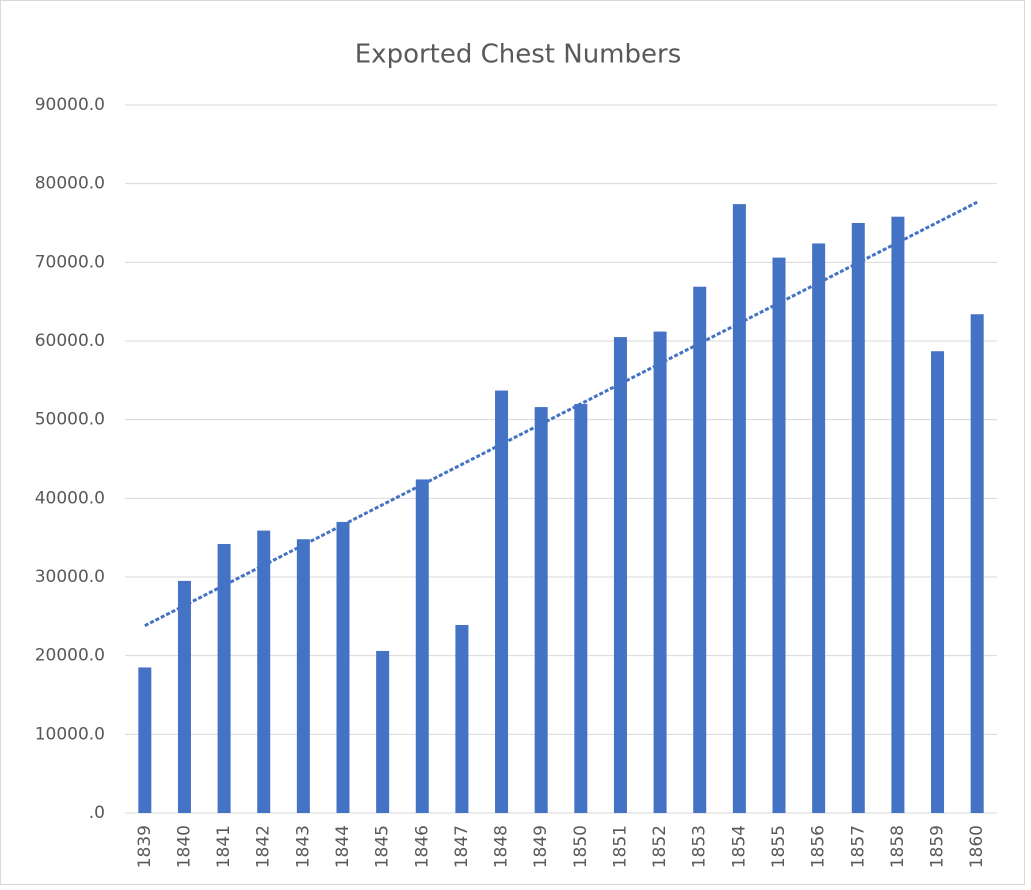 The width and height of the screenshot is (1031, 890). I want to click on x-tick-label: 1860, so click(977, 846).